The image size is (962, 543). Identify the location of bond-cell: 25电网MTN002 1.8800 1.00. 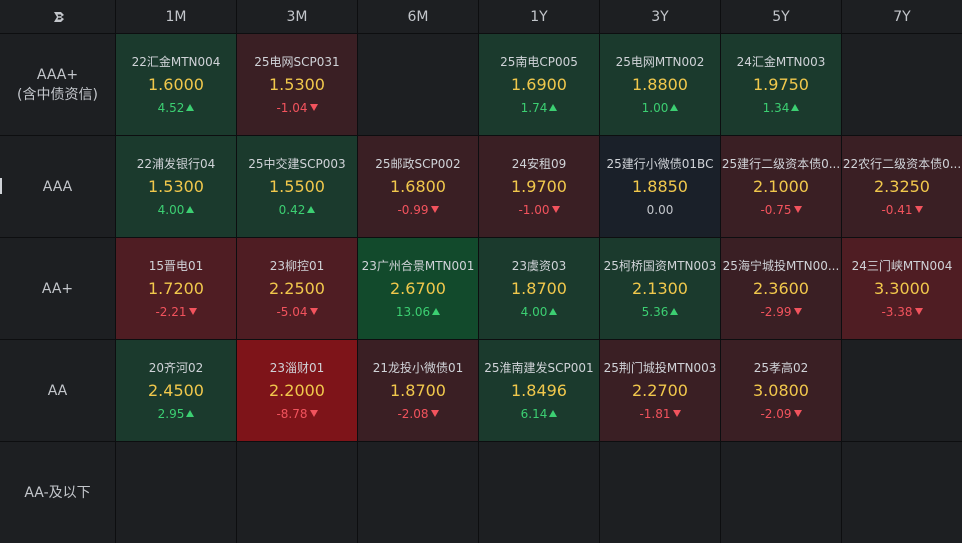
(660, 84).